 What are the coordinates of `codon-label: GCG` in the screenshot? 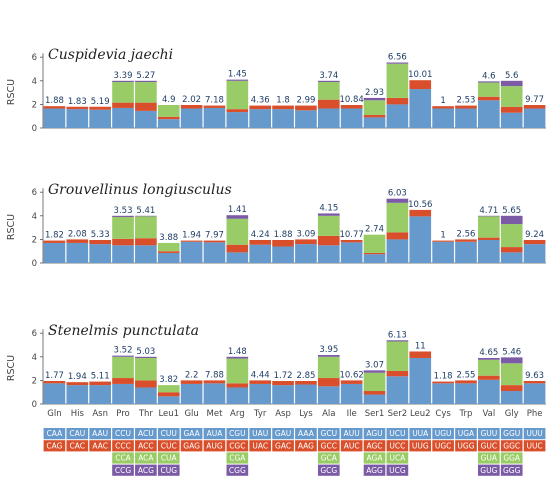 It's located at (328, 470).